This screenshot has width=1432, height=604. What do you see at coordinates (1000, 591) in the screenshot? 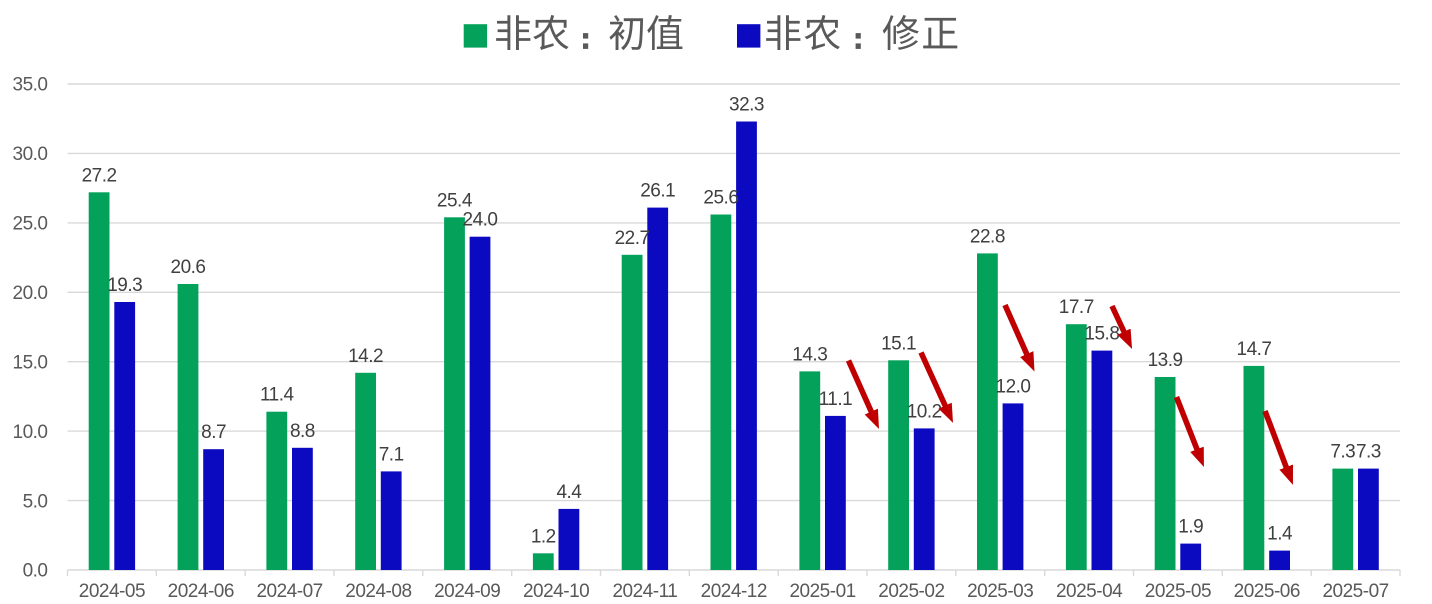
I see `svg-text: 2025-03` at bounding box center [1000, 591].